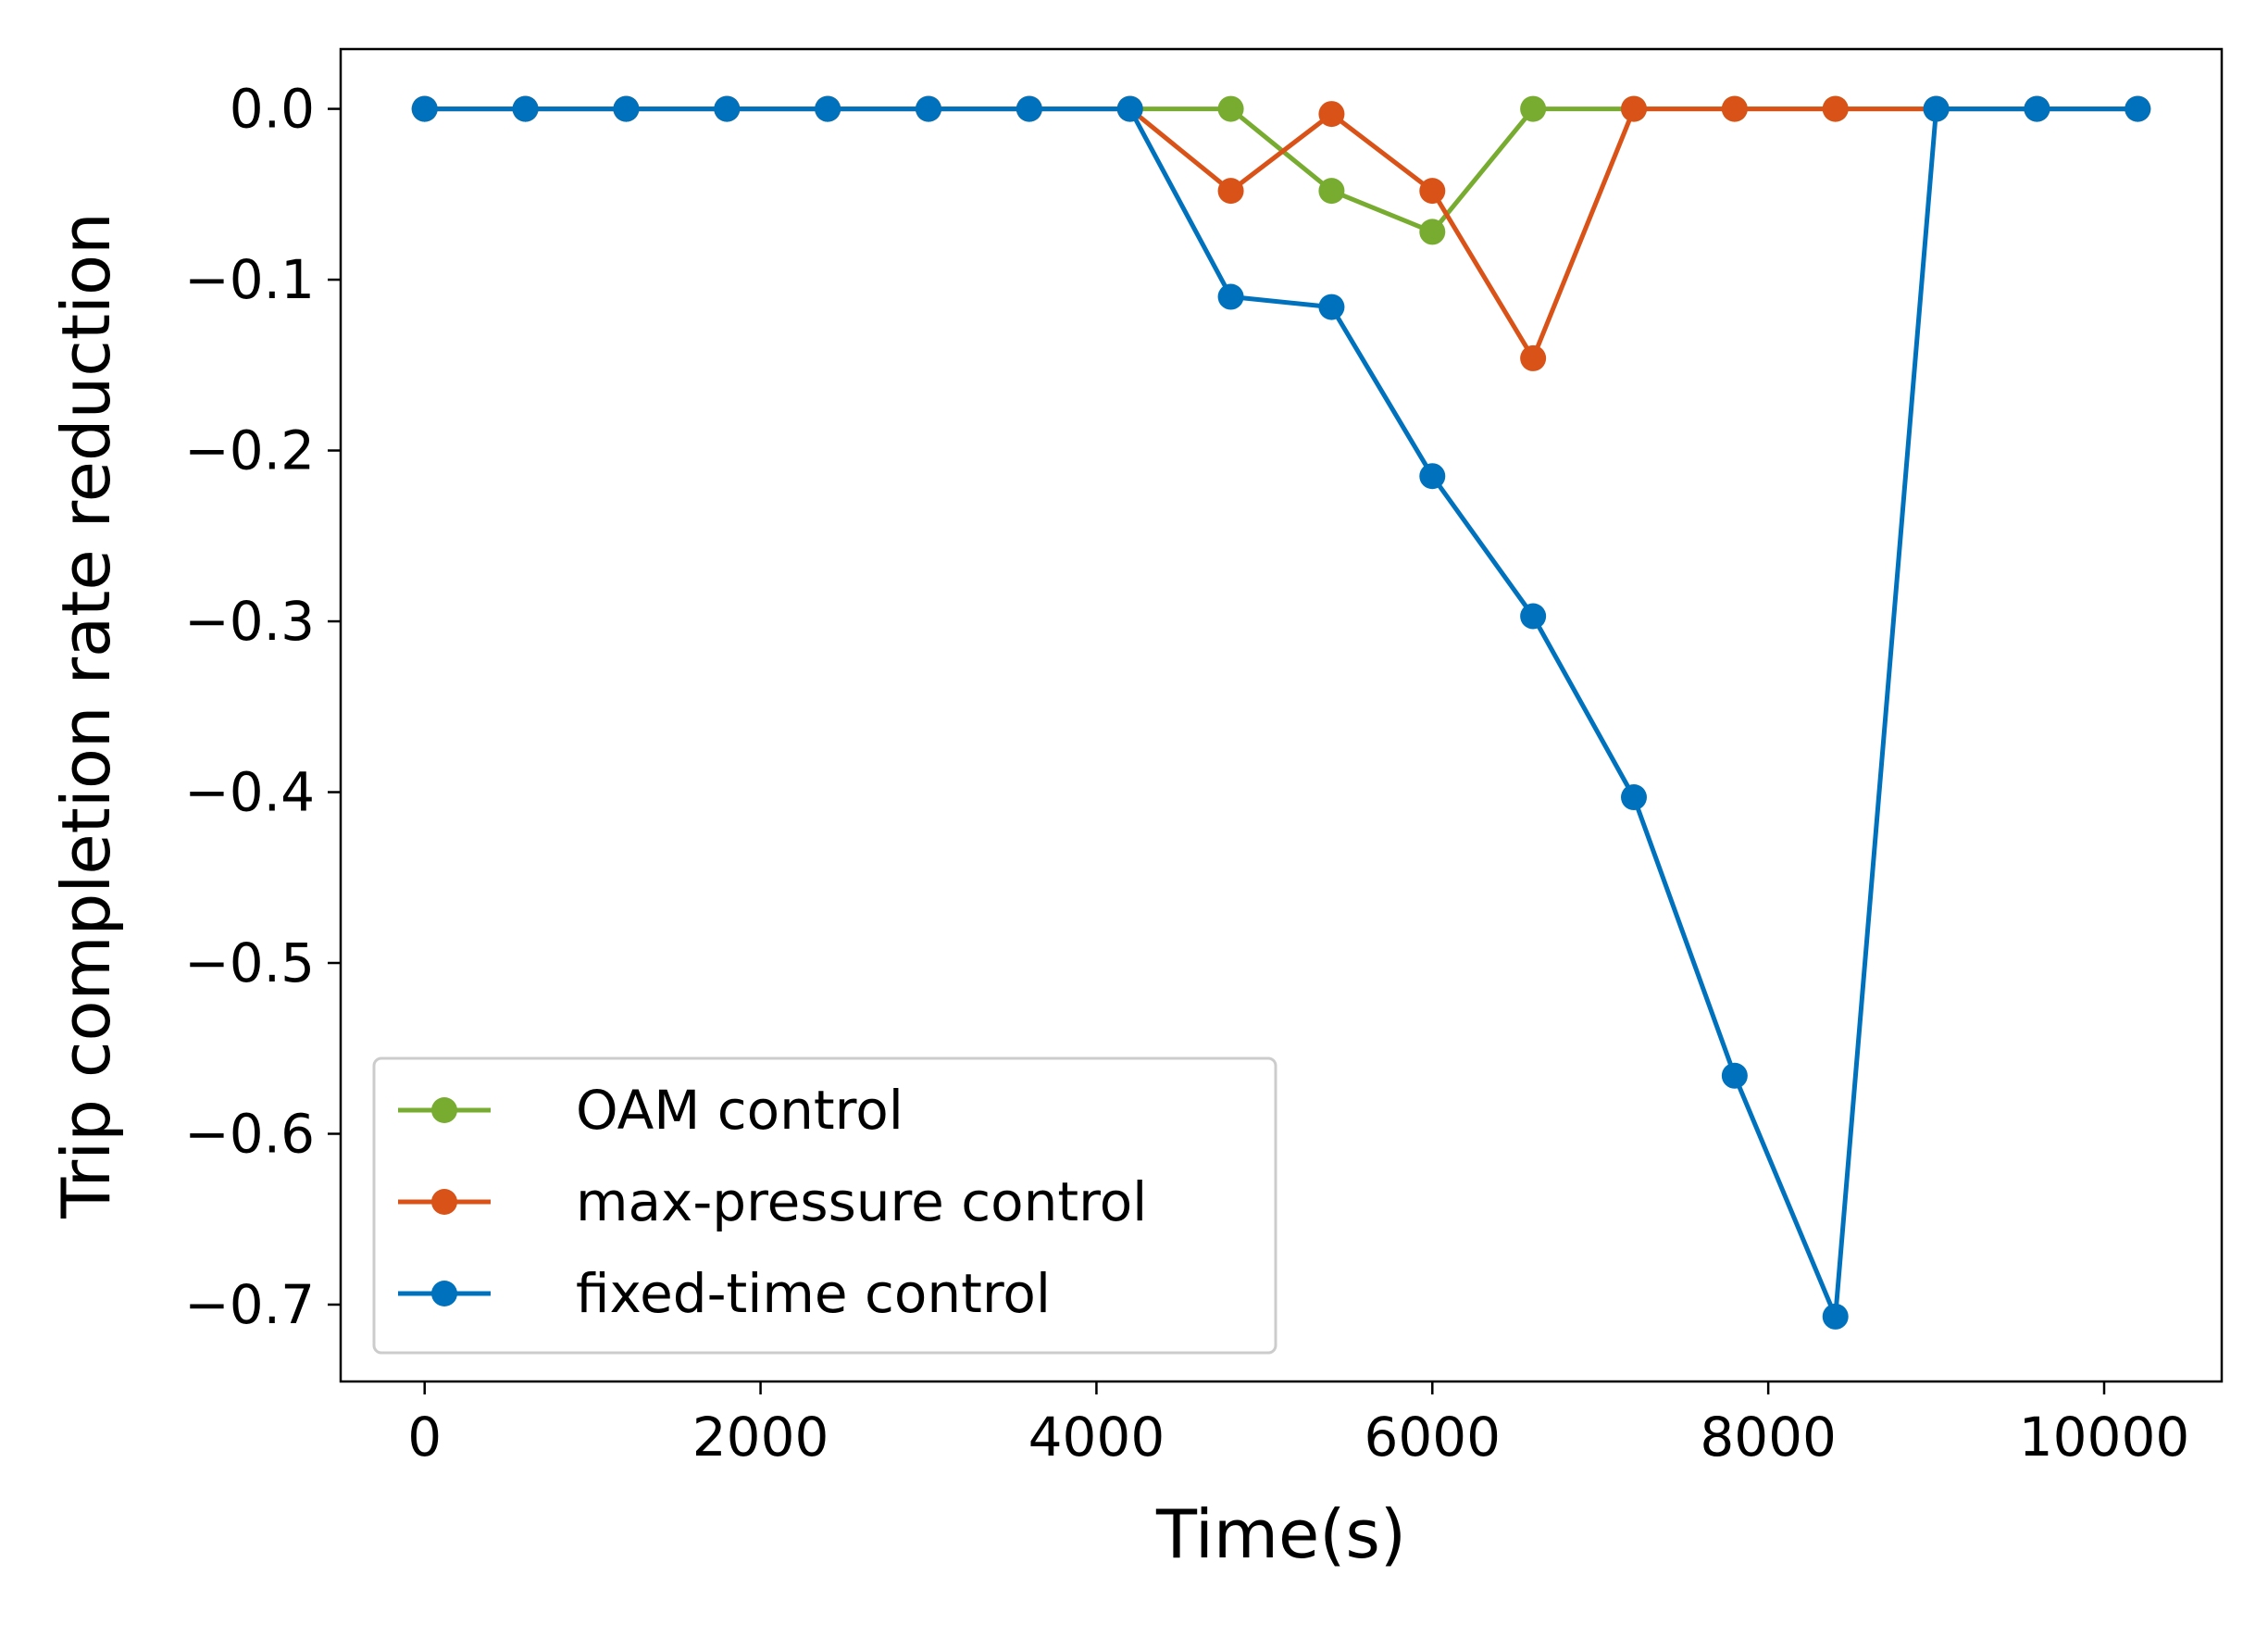 This screenshot has height=1625, width=2268. Describe the element at coordinates (861, 1202) in the screenshot. I see `legend-label: max-pressure control` at that location.